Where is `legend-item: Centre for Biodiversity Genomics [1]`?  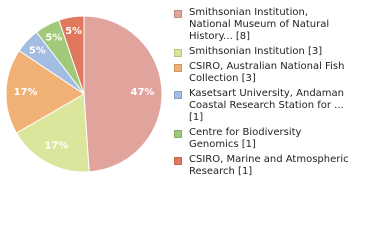 legend-item: Centre for Biodiversity Genomics [1] is located at coordinates (274, 139).